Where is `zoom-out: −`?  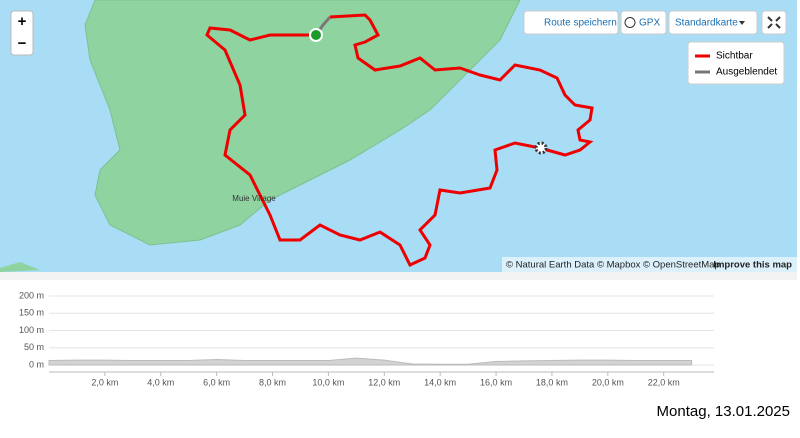 zoom-out: − is located at coordinates (22, 43).